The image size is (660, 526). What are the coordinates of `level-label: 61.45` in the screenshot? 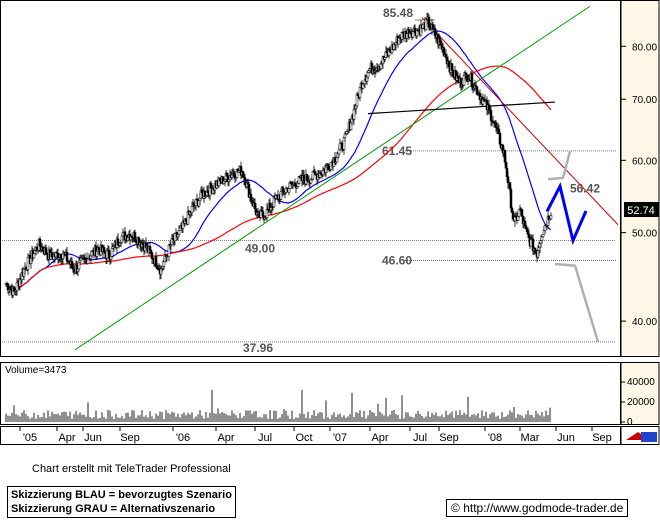 It's located at (397, 151).